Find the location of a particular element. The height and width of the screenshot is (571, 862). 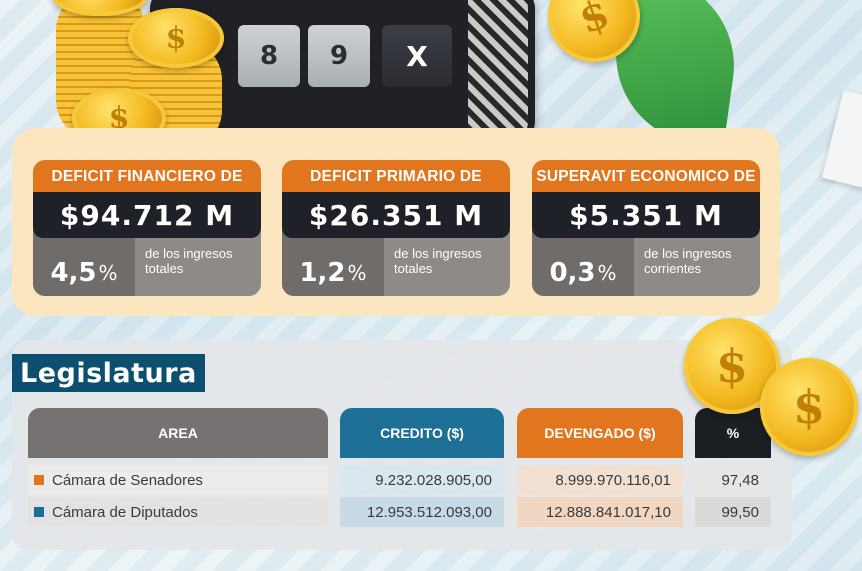

coin-icon is located at coordinates (100, 8).